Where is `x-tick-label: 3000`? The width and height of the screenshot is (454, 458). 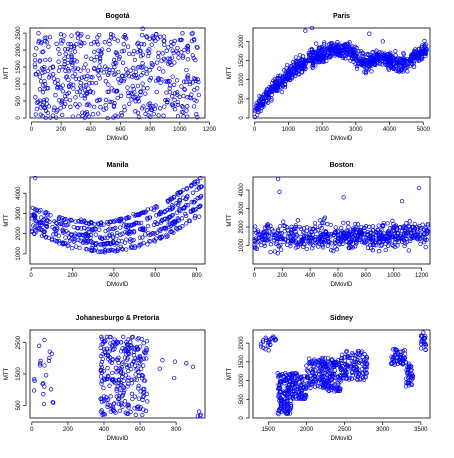 x-tick-label: 3000 is located at coordinates (383, 430).